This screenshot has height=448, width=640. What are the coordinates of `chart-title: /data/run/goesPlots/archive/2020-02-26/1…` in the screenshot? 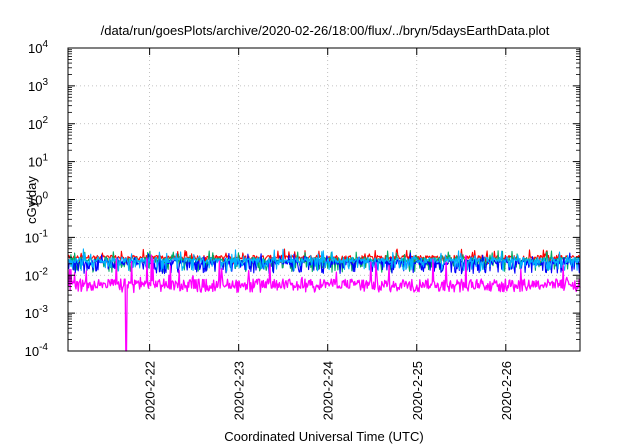 It's located at (325, 30).